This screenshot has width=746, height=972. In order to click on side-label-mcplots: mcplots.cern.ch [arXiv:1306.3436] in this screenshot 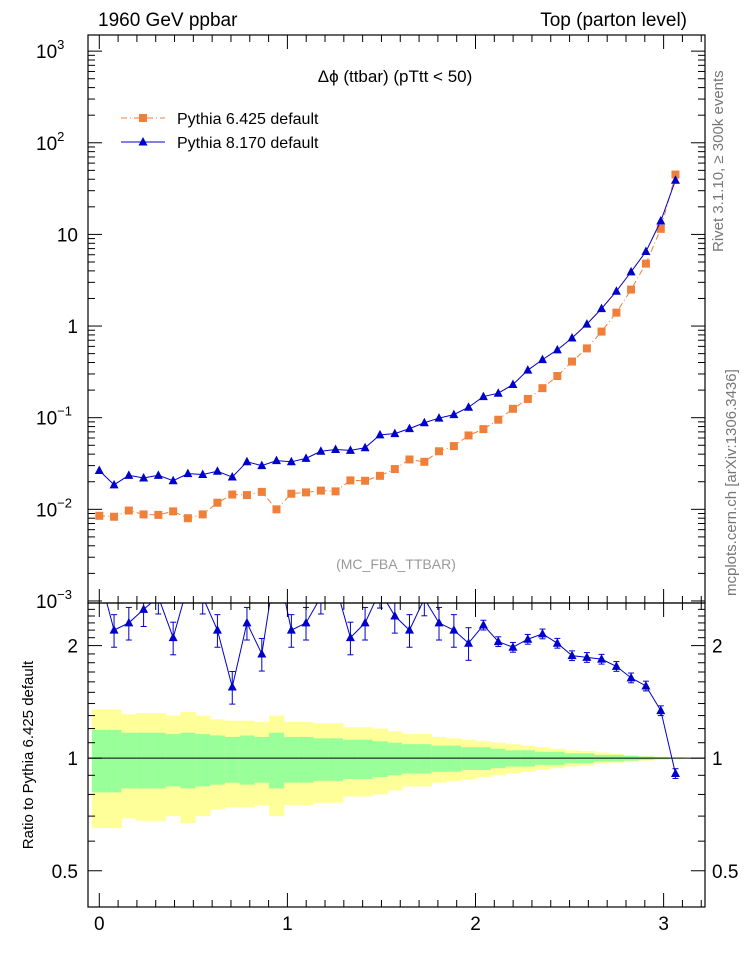, I will do `click(731, 482)`.